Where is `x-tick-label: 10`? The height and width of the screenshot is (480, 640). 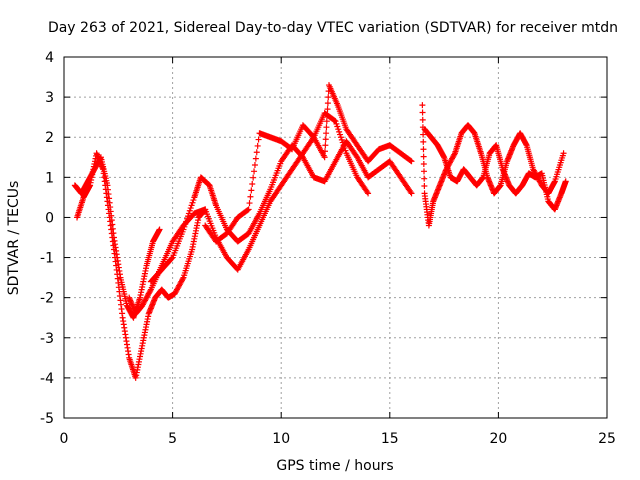
x-tick-label: 10 is located at coordinates (281, 439).